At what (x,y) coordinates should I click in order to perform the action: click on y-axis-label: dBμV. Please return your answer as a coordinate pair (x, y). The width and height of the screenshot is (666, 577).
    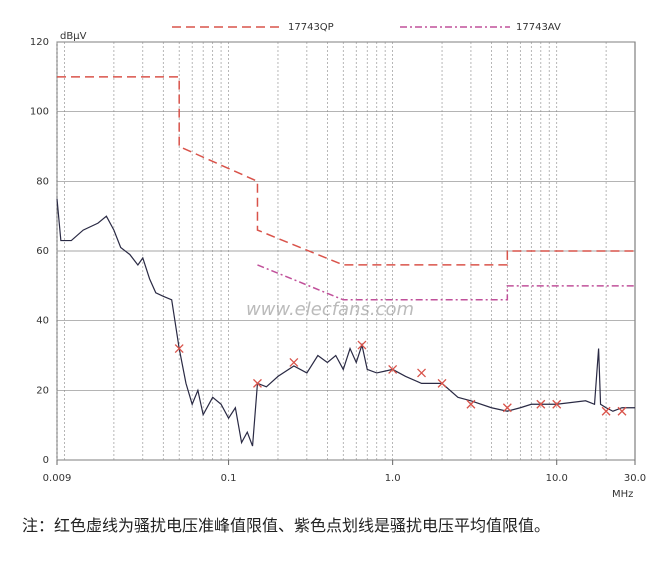
    Looking at the image, I should click on (73, 36).